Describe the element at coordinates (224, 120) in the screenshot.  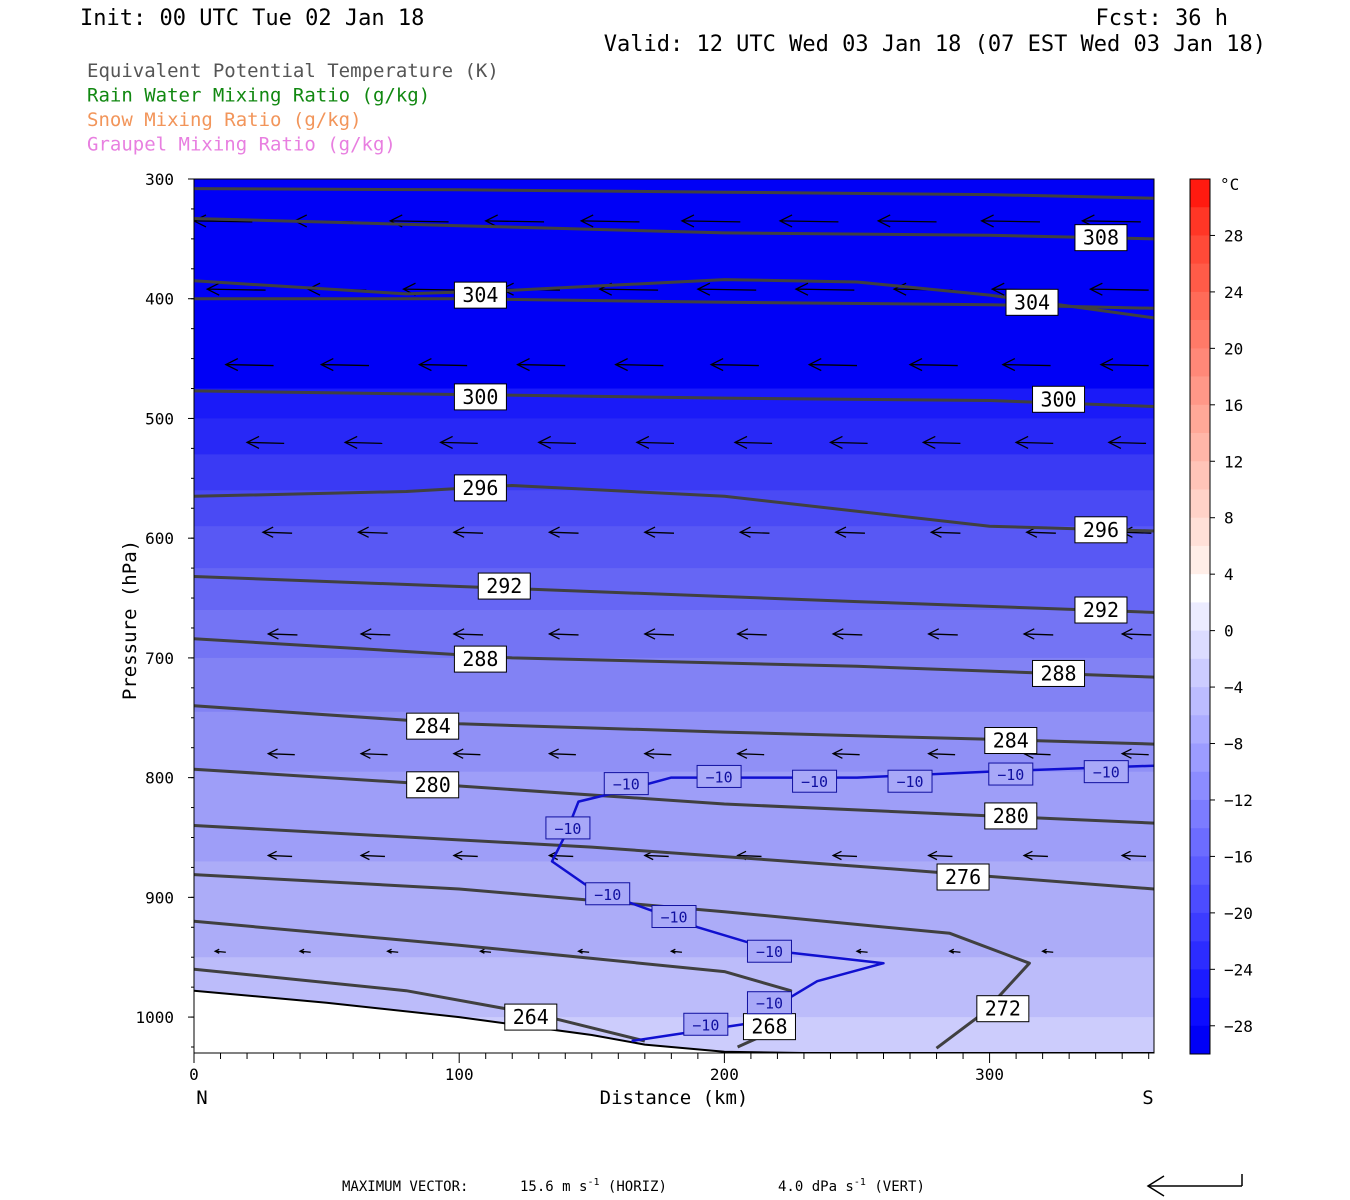
I see `field-legend-item: Snow Mixing Ratio (g/kg)` at that location.